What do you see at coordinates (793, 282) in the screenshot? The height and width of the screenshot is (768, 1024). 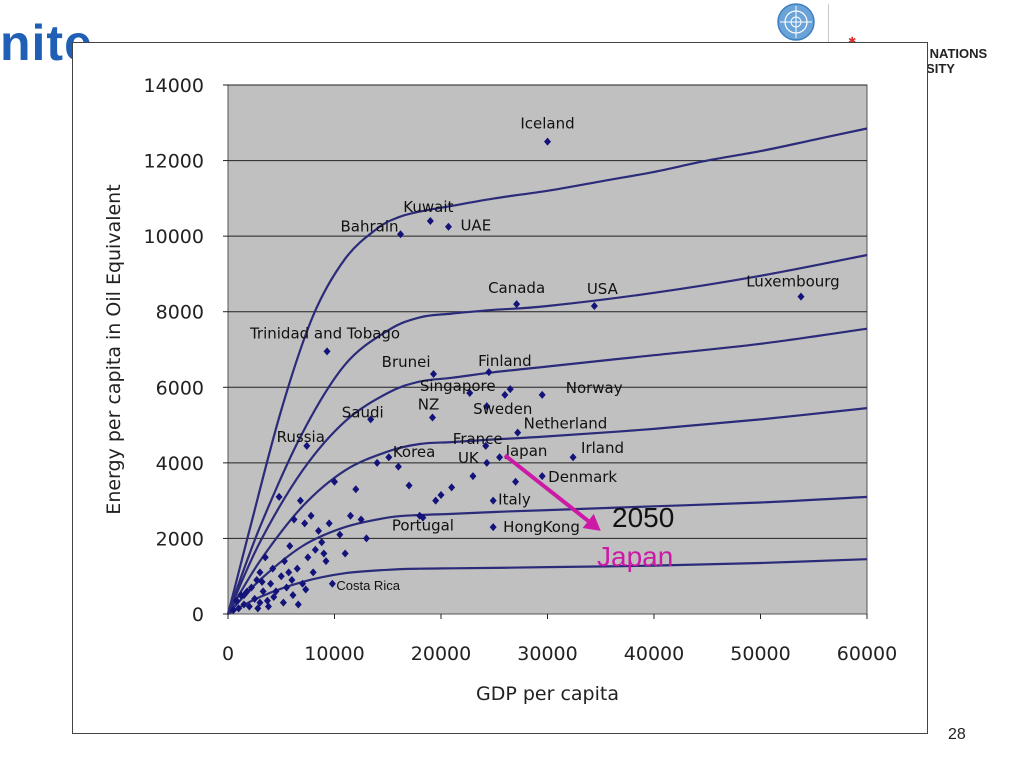 I see `point-label: Luxembourg` at bounding box center [793, 282].